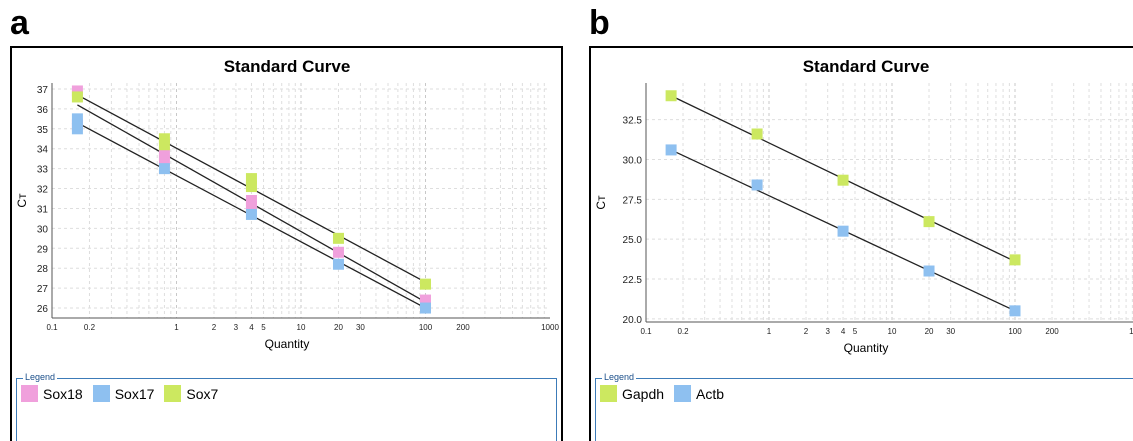 Image resolution: width=1133 pixels, height=441 pixels. Describe the element at coordinates (633, 320) in the screenshot. I see `y-tick-label: 20.0` at that location.